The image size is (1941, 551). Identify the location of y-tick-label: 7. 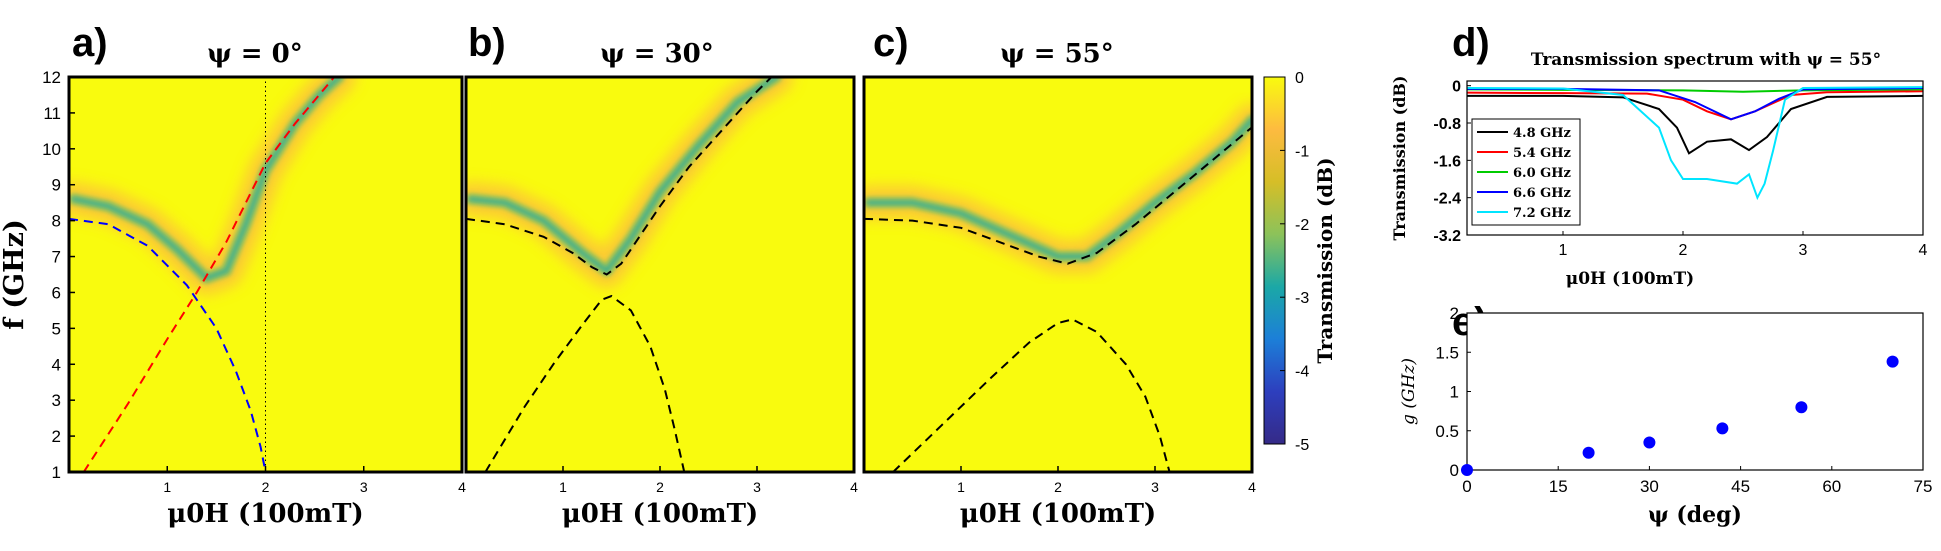
(56, 257).